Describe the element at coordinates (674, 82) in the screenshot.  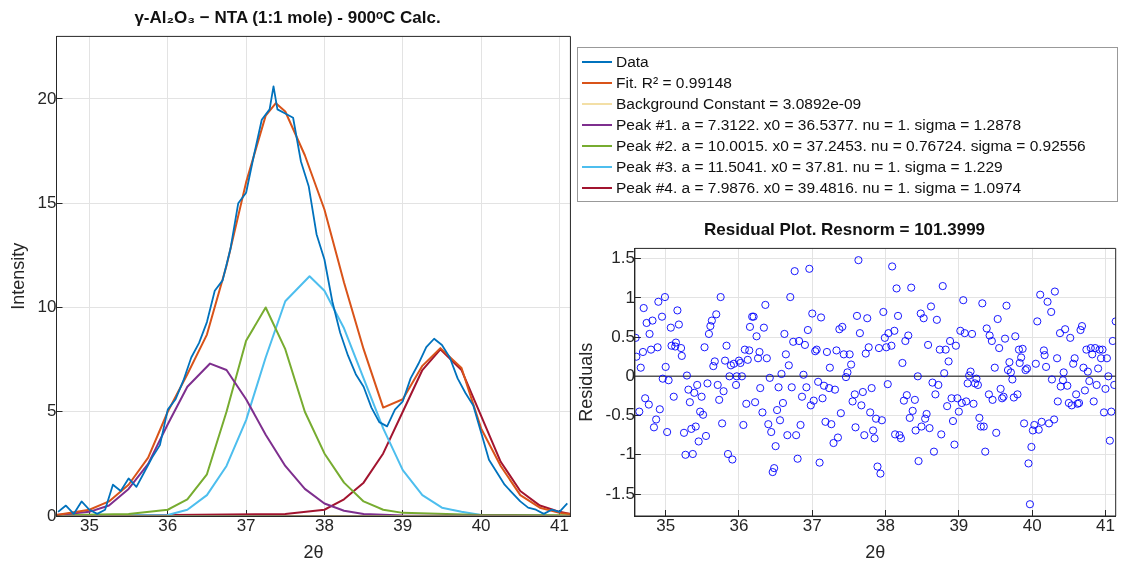
I see `legend-label: Fit. R² = 0.99148` at that location.